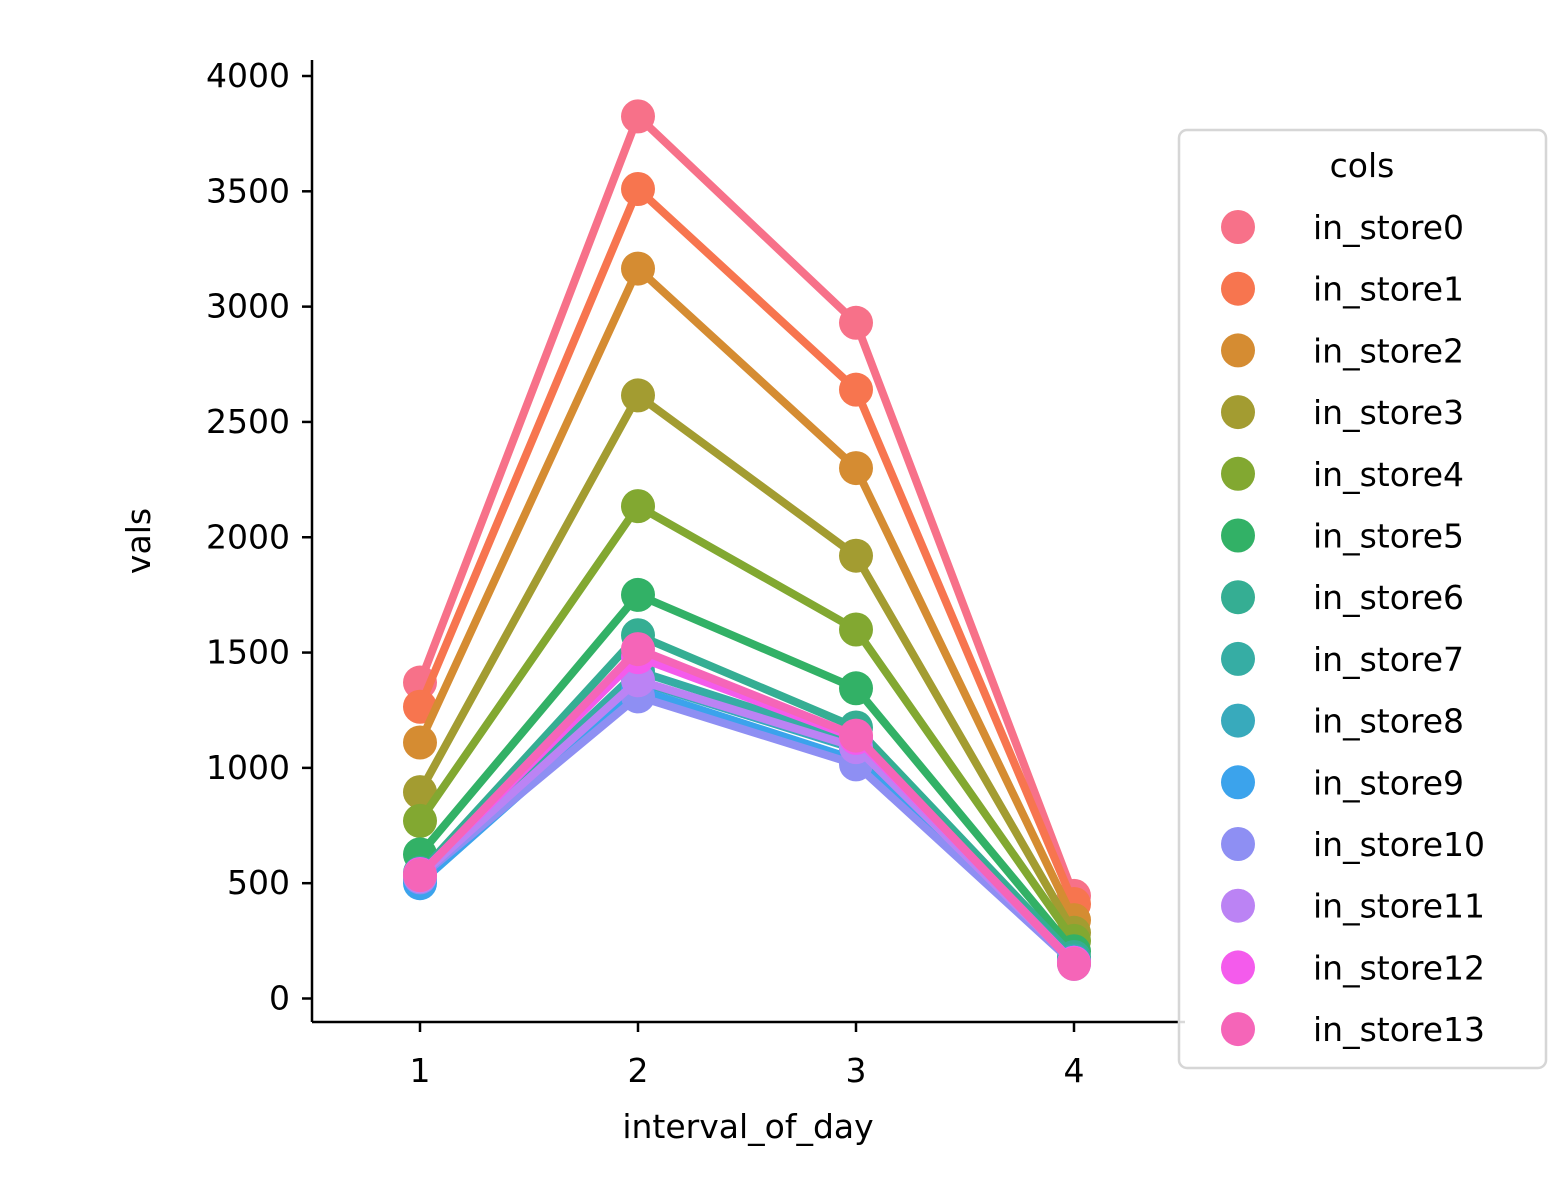 The width and height of the screenshot is (1568, 1200). Describe the element at coordinates (1399, 1029) in the screenshot. I see `legend-label: in_store13` at that location.